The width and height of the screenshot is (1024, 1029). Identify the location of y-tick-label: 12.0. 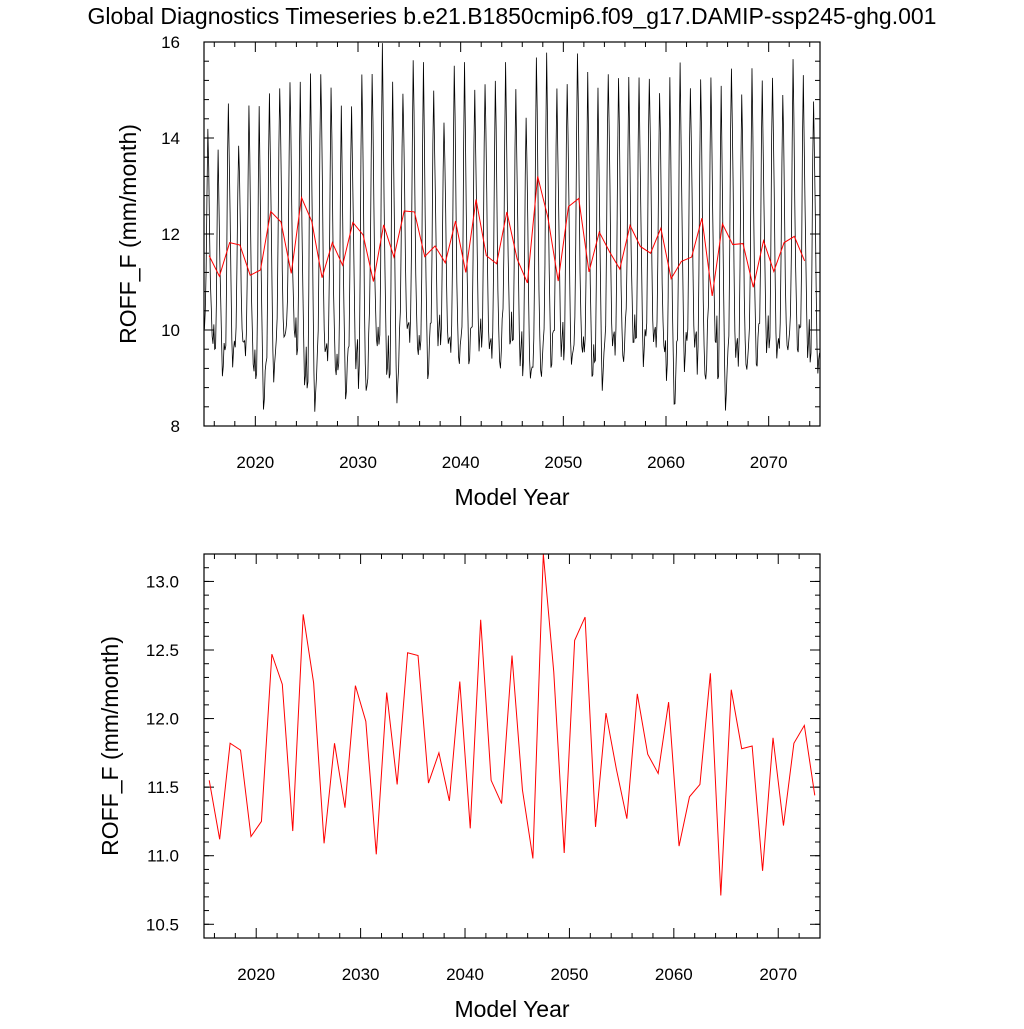
(162, 719).